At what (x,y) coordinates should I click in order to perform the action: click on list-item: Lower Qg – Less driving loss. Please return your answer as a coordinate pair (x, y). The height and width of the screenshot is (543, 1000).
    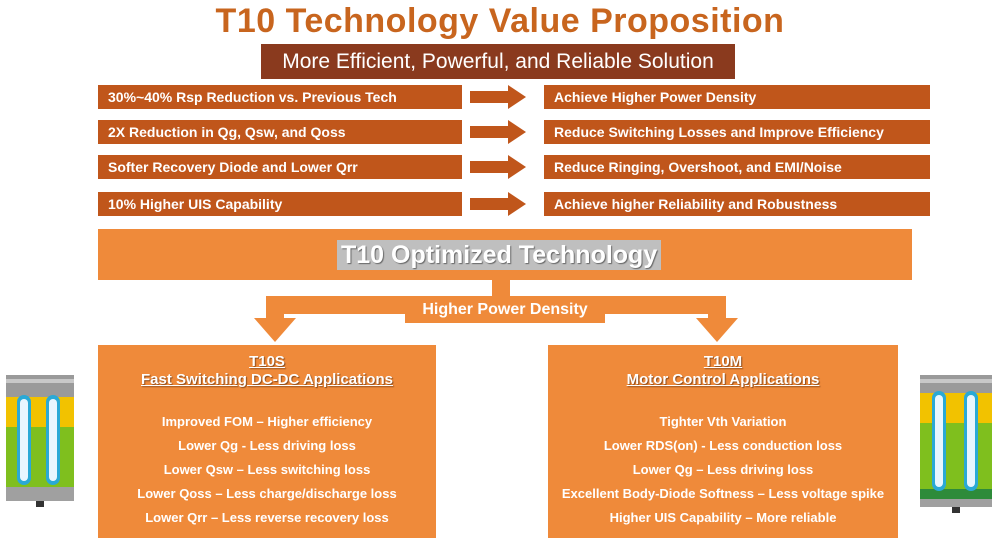
    Looking at the image, I should click on (723, 469).